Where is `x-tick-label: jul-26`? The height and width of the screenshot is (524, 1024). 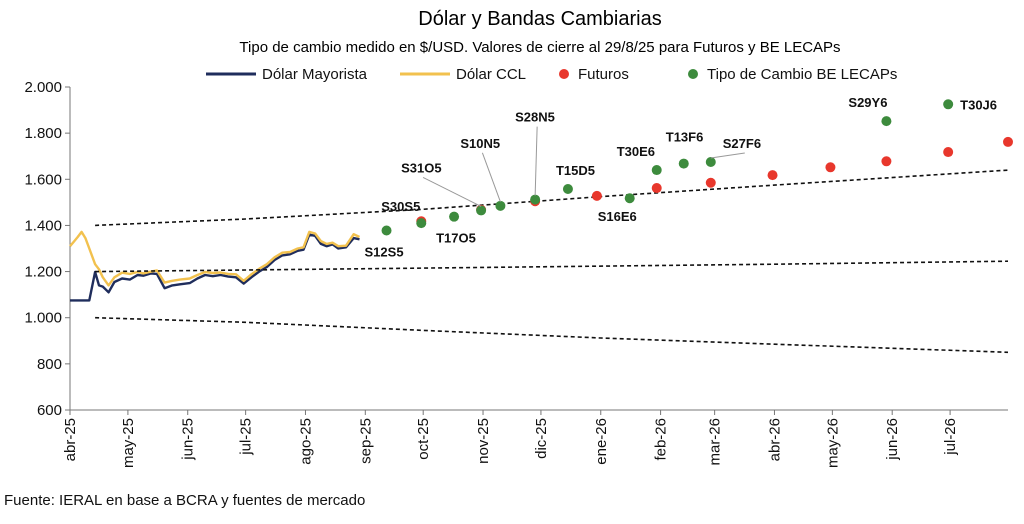
x-tick-label: jul-26 is located at coordinates (950, 437).